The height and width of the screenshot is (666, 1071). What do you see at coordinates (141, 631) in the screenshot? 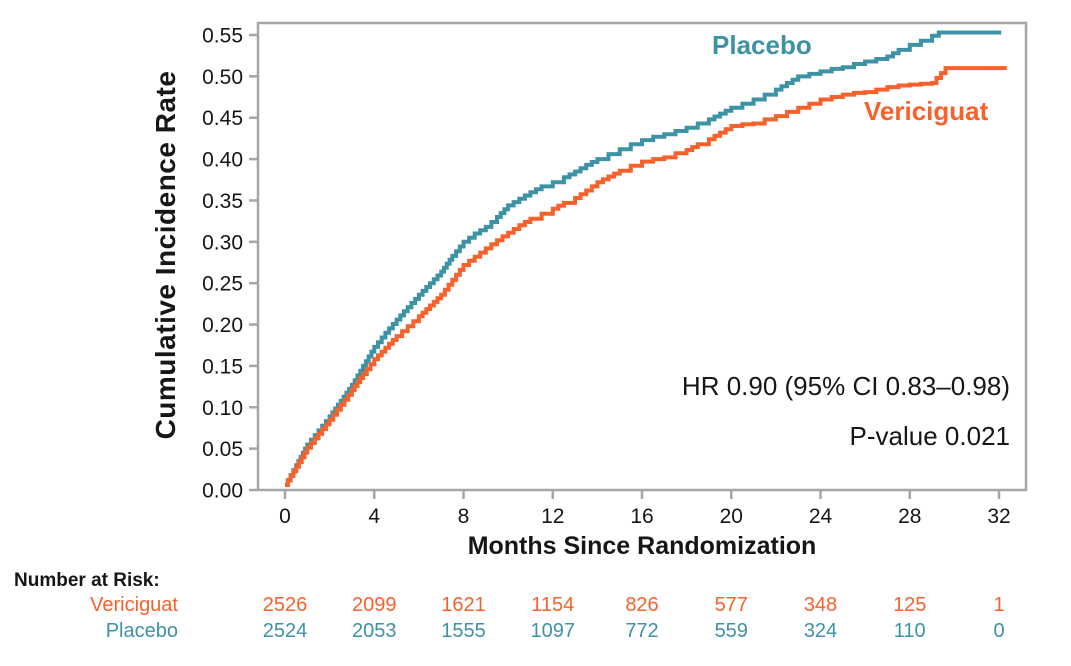
I see `risk-row-label: Placebo` at bounding box center [141, 631].